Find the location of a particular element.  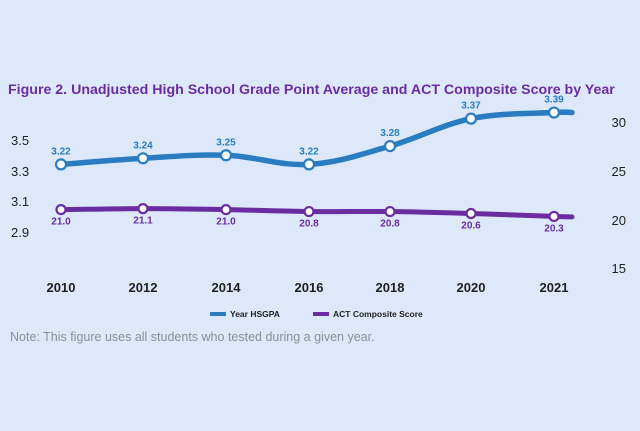

left-tick-label: 2.9 is located at coordinates (20, 232).